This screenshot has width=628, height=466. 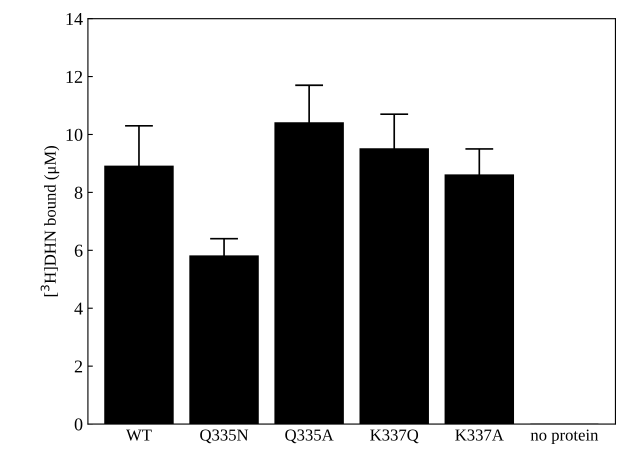 I want to click on y-tick-label: 2, so click(x=78, y=366).